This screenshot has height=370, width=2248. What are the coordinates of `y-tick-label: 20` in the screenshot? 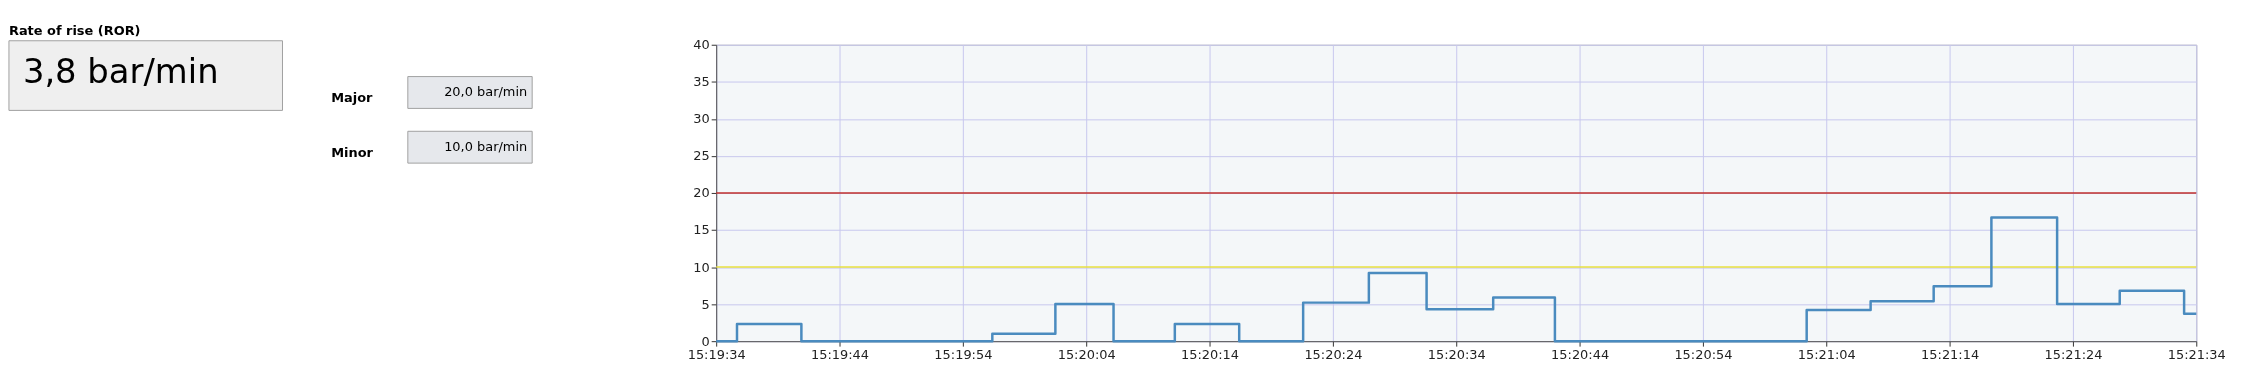 It's located at (701, 193).